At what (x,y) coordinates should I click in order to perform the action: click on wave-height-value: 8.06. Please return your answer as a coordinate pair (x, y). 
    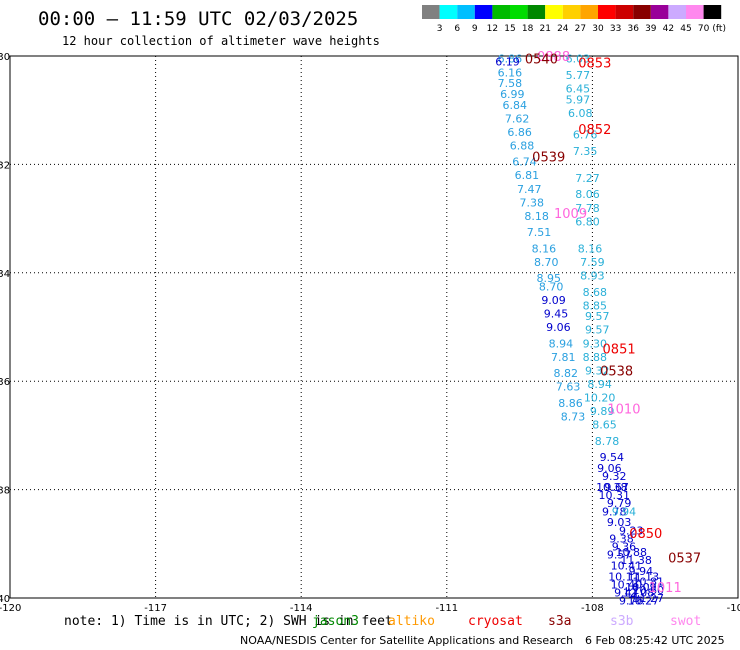
    Looking at the image, I should click on (587, 194).